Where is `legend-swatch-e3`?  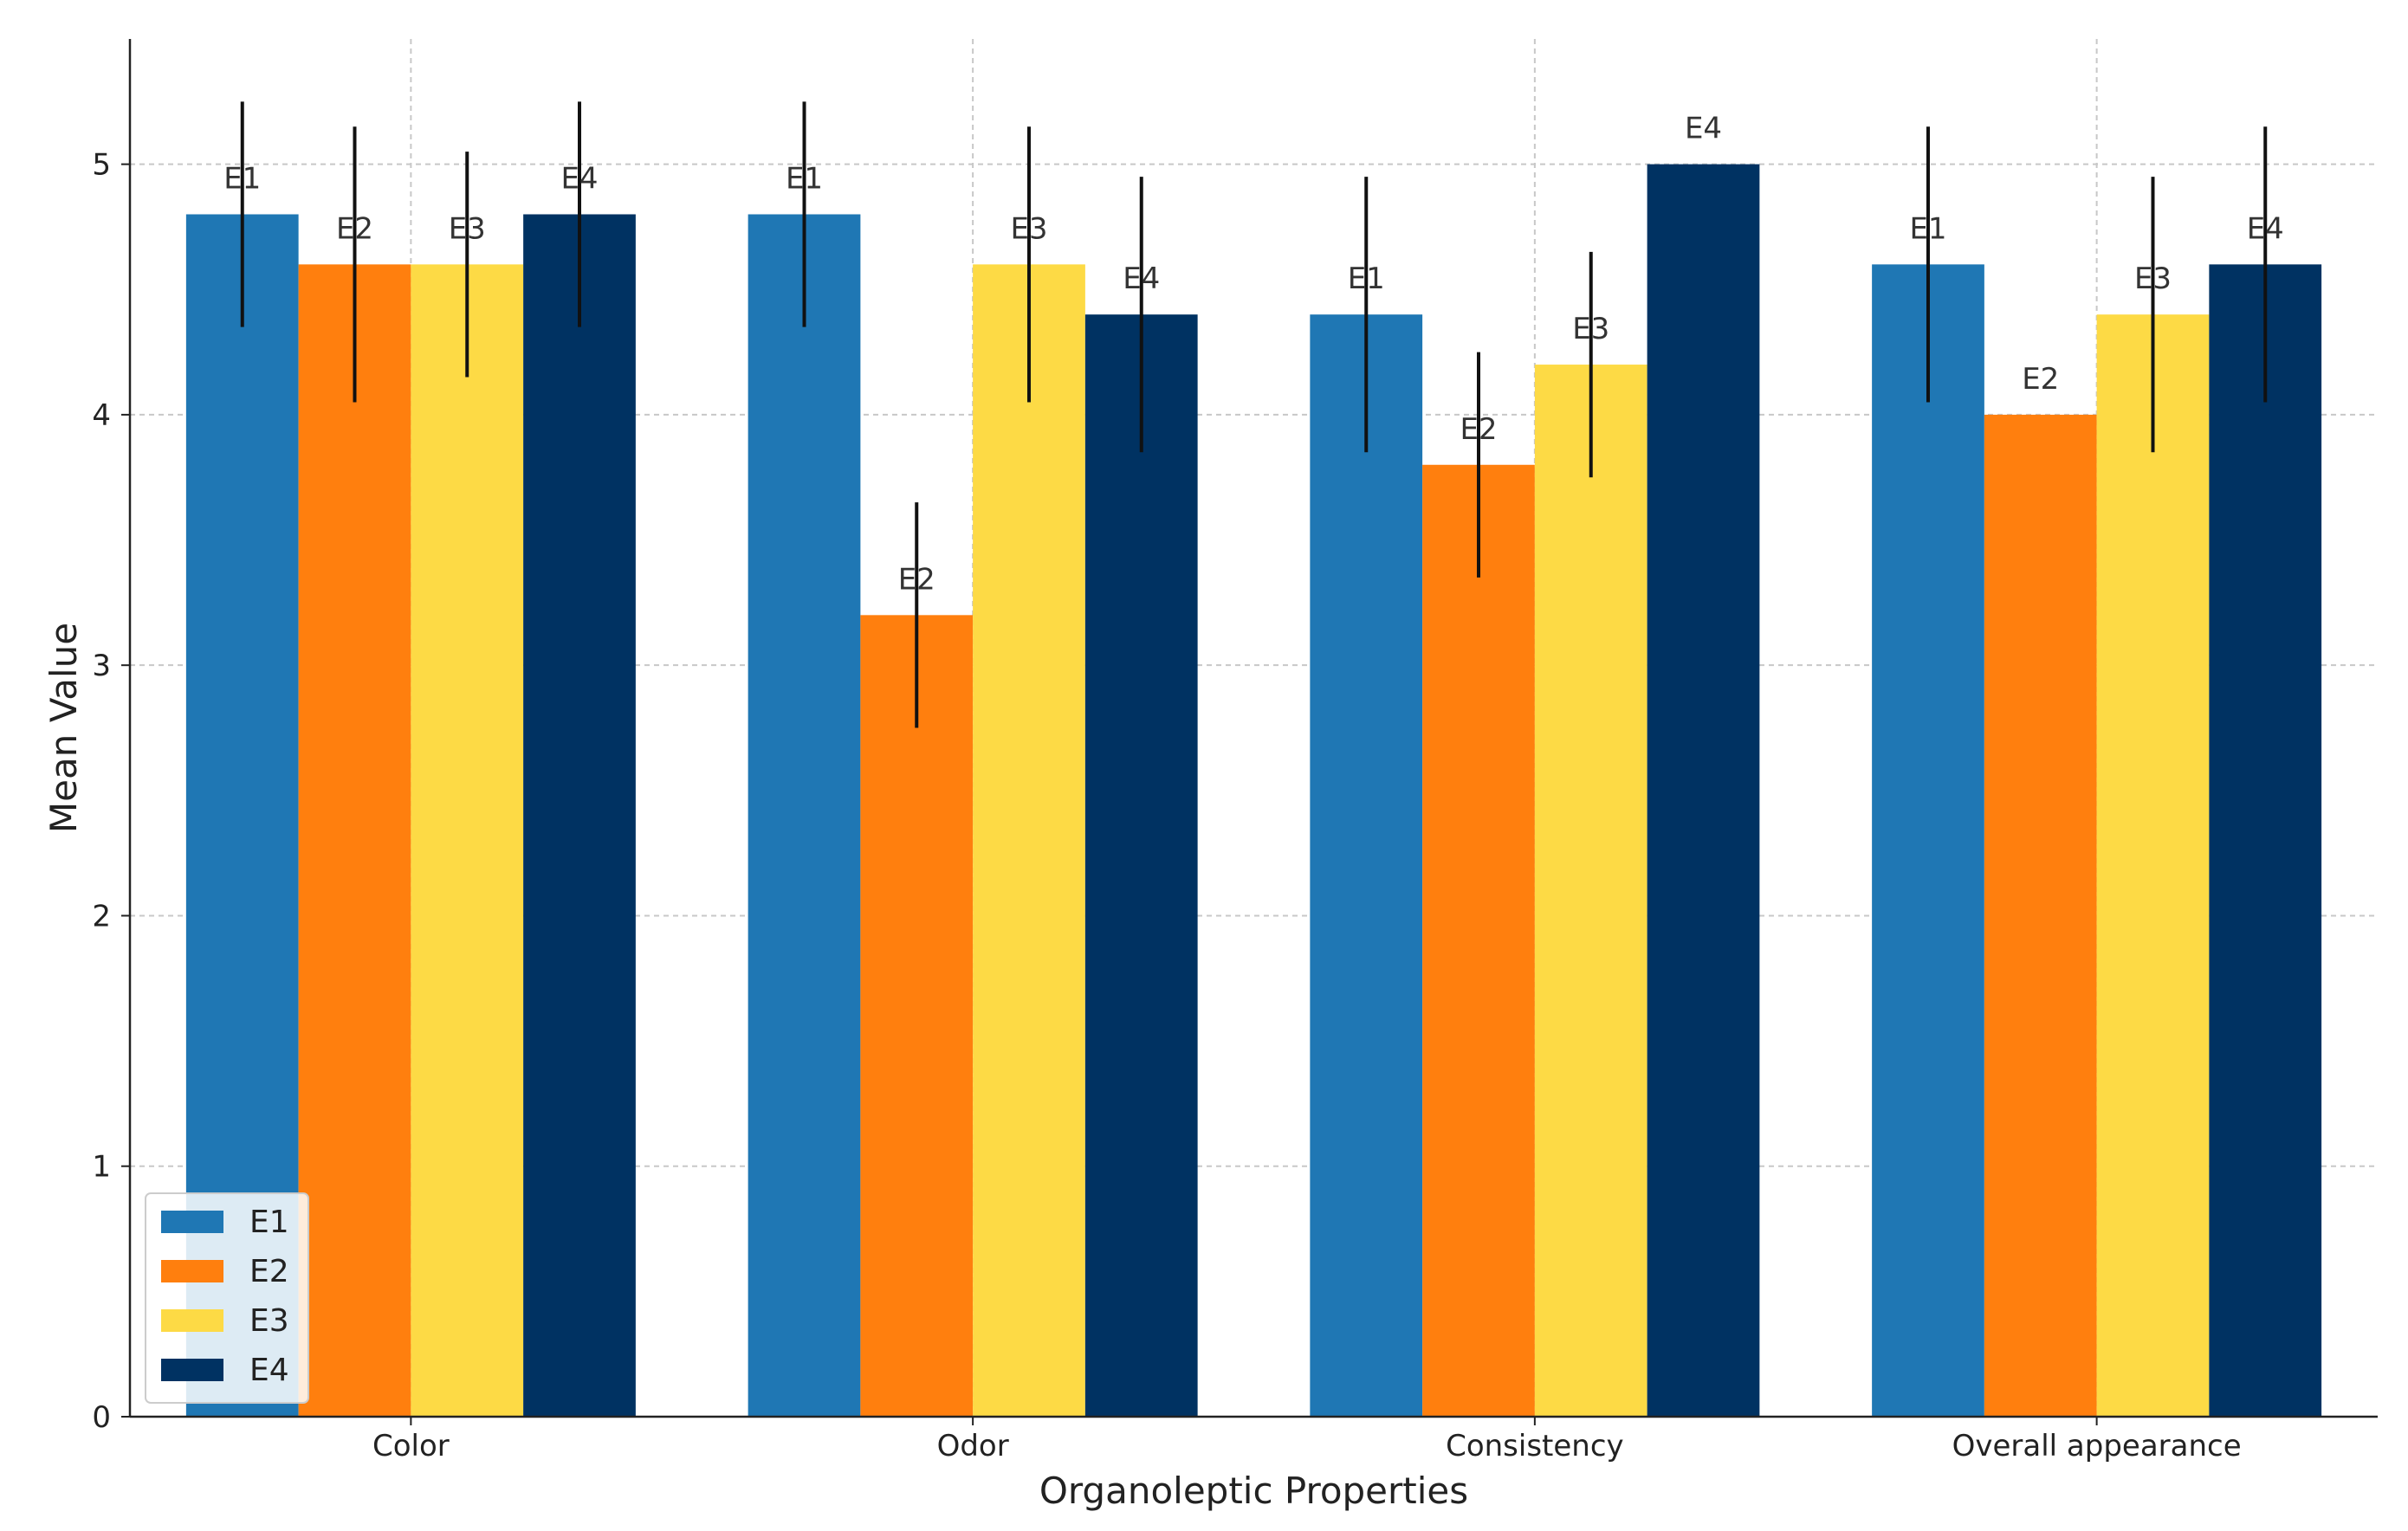 legend-swatch-e3 is located at coordinates (192, 1320).